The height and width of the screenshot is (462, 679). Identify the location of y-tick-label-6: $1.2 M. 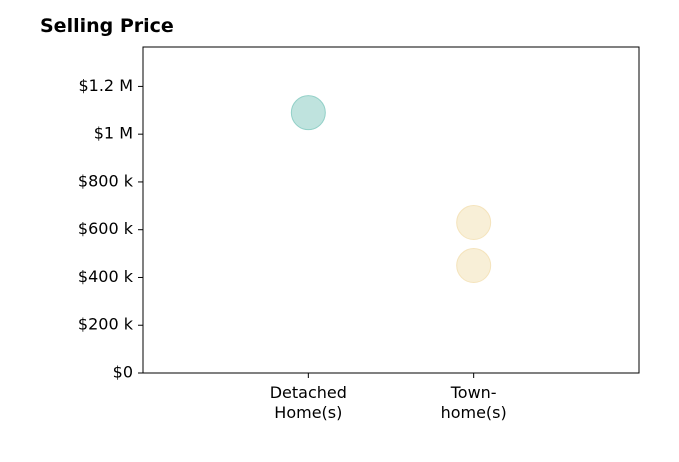
(105, 85).